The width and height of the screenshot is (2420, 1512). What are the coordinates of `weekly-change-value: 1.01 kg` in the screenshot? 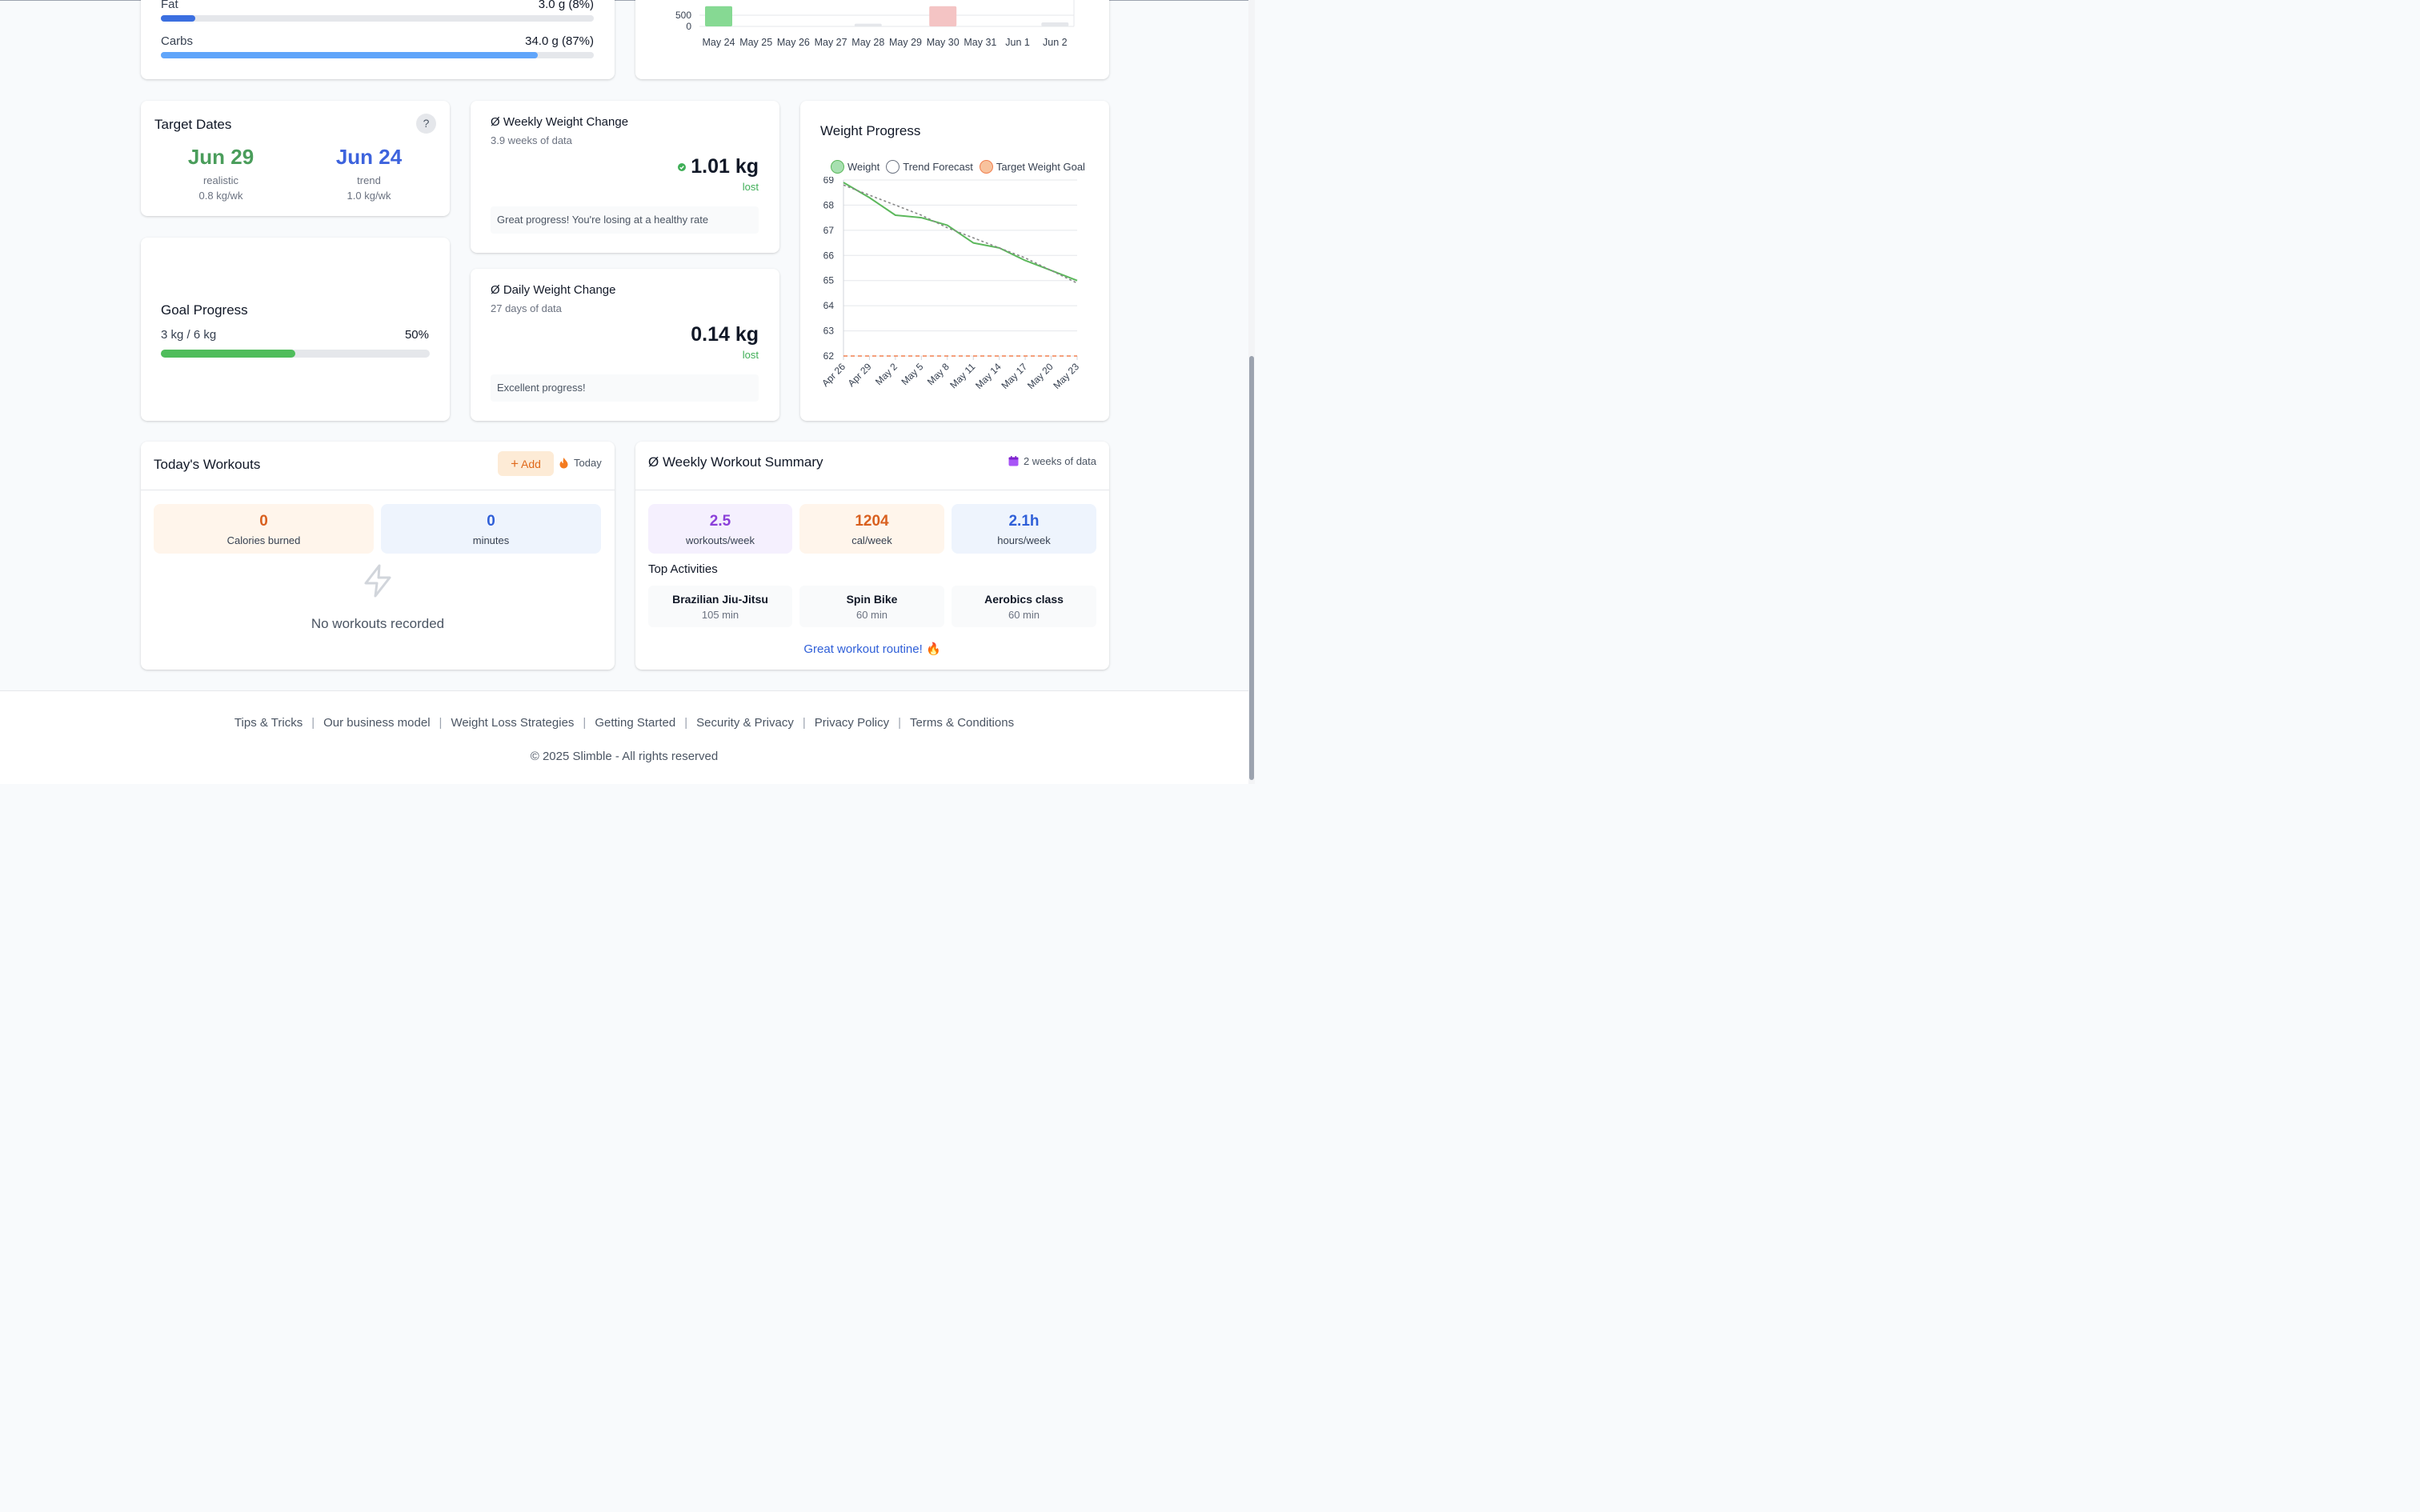 It's located at (725, 166).